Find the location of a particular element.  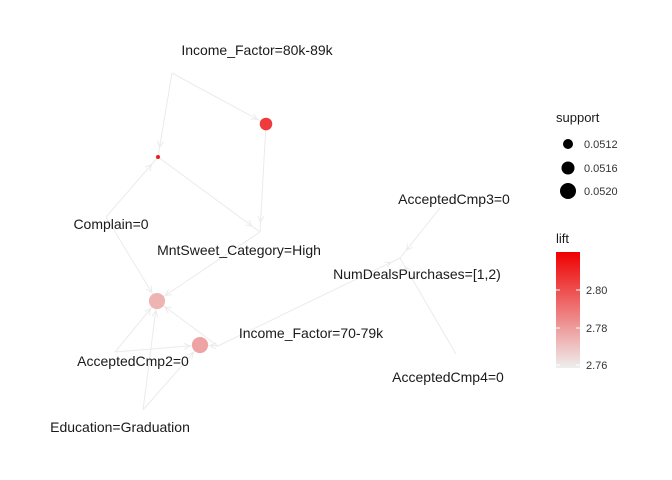

legend: support 0.0512 0.0516 0.0520 lift 2. is located at coordinates (587, 241).